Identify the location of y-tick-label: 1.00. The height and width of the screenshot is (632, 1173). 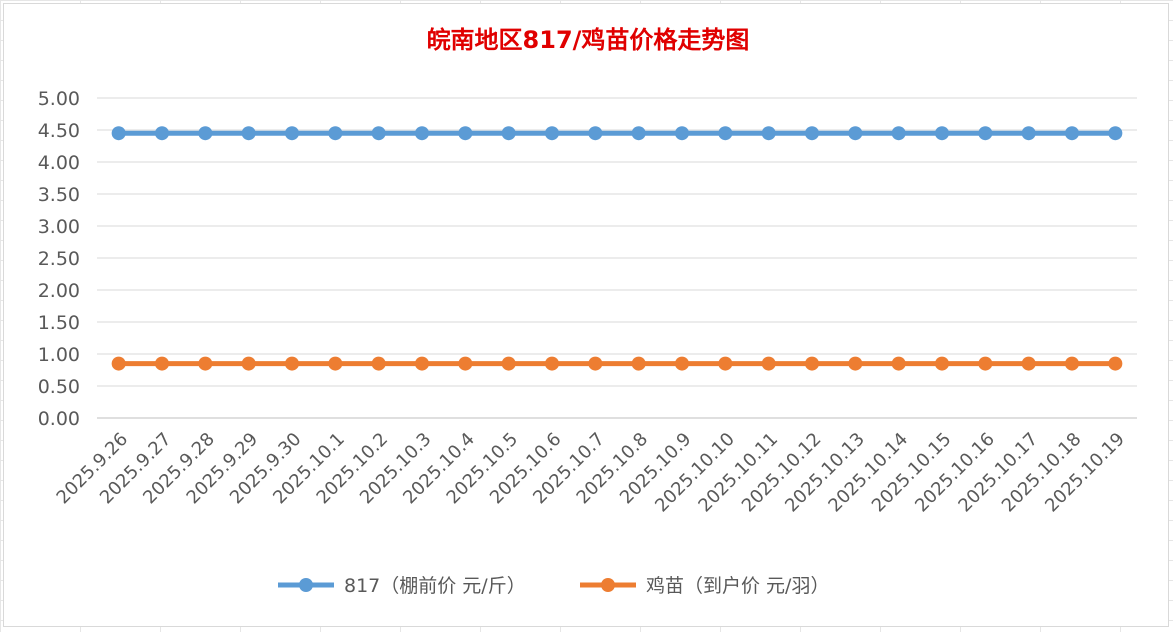
(59, 355).